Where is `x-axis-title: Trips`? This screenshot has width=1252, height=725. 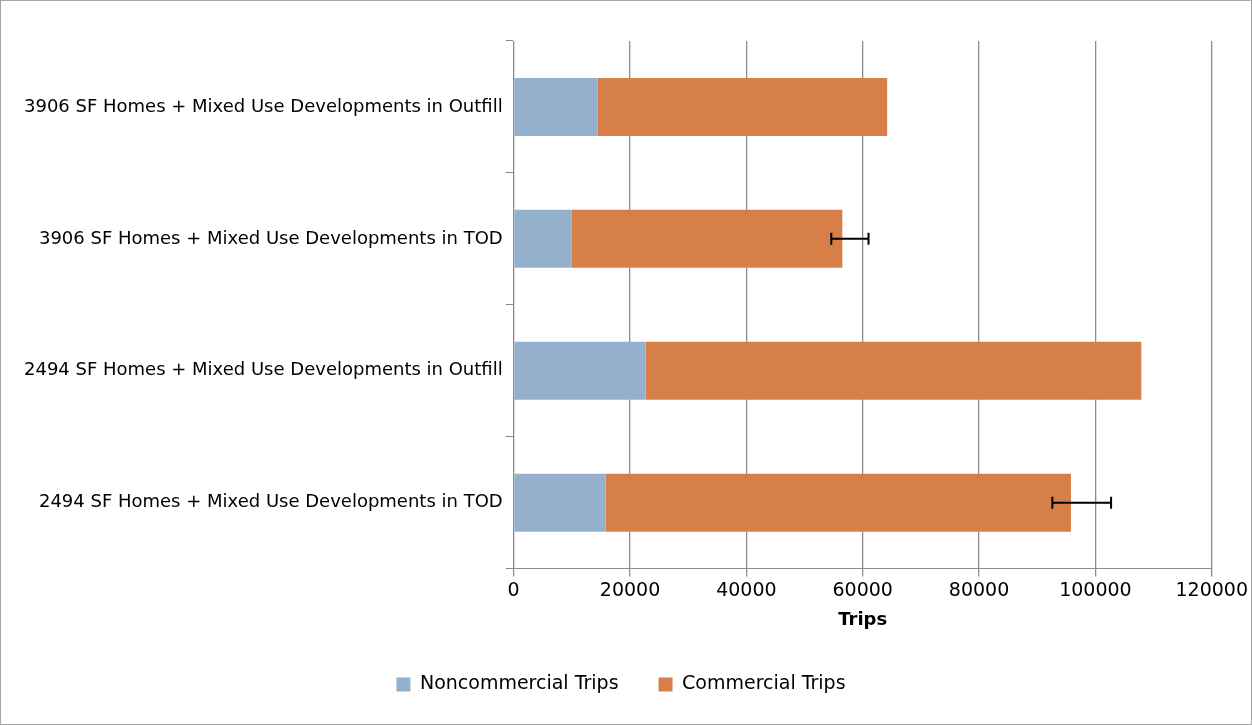
x-axis-title: Trips is located at coordinates (863, 618).